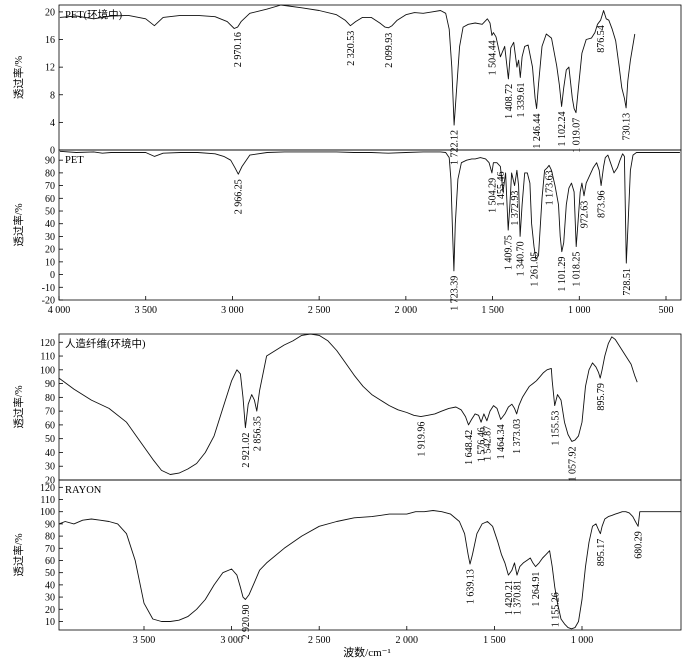 The width and height of the screenshot is (700, 662). I want to click on peak-label: 1 173.63, so click(550, 187).